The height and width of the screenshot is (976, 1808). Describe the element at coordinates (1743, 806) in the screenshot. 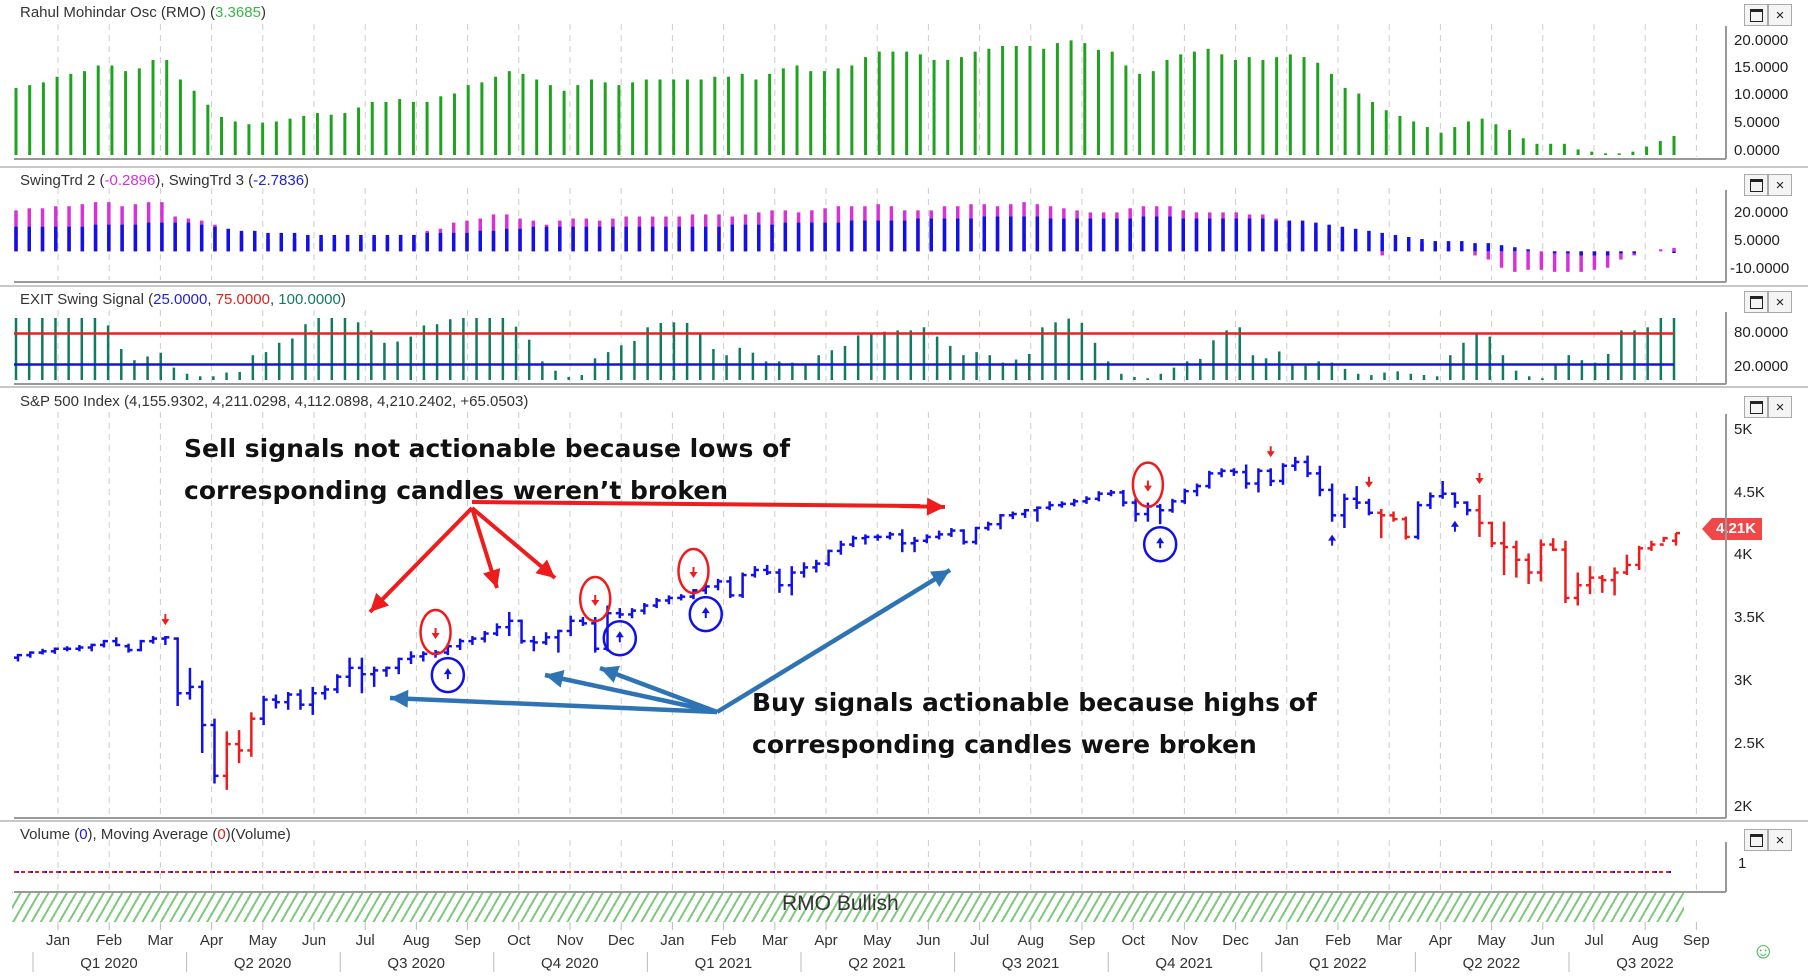

I see `sp500-ytick: 2K` at that location.